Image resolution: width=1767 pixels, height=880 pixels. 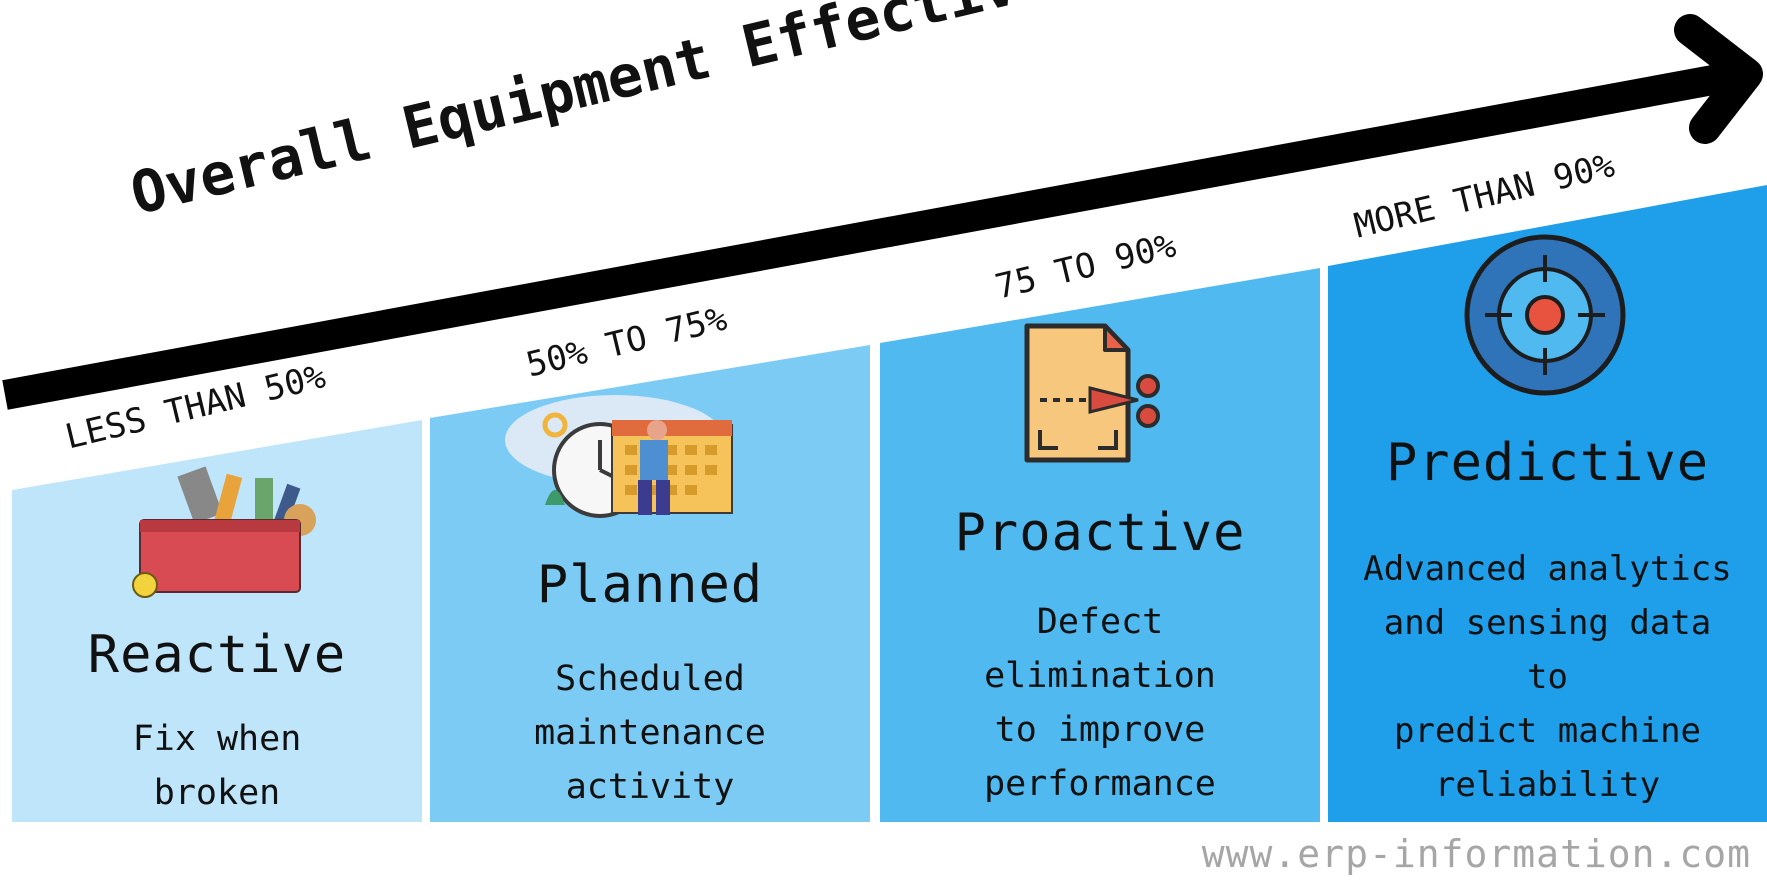 I want to click on stage-name-predictive: Predictive, so click(x=1547, y=463).